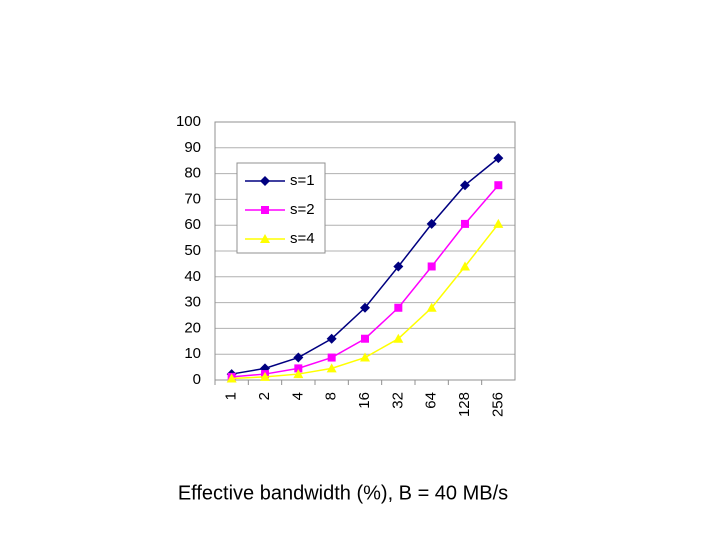 This screenshot has height=540, width=720. Describe the element at coordinates (343, 493) in the screenshot. I see `chart-caption: Effective bandwidth (%), B = 40 MB/s` at that location.